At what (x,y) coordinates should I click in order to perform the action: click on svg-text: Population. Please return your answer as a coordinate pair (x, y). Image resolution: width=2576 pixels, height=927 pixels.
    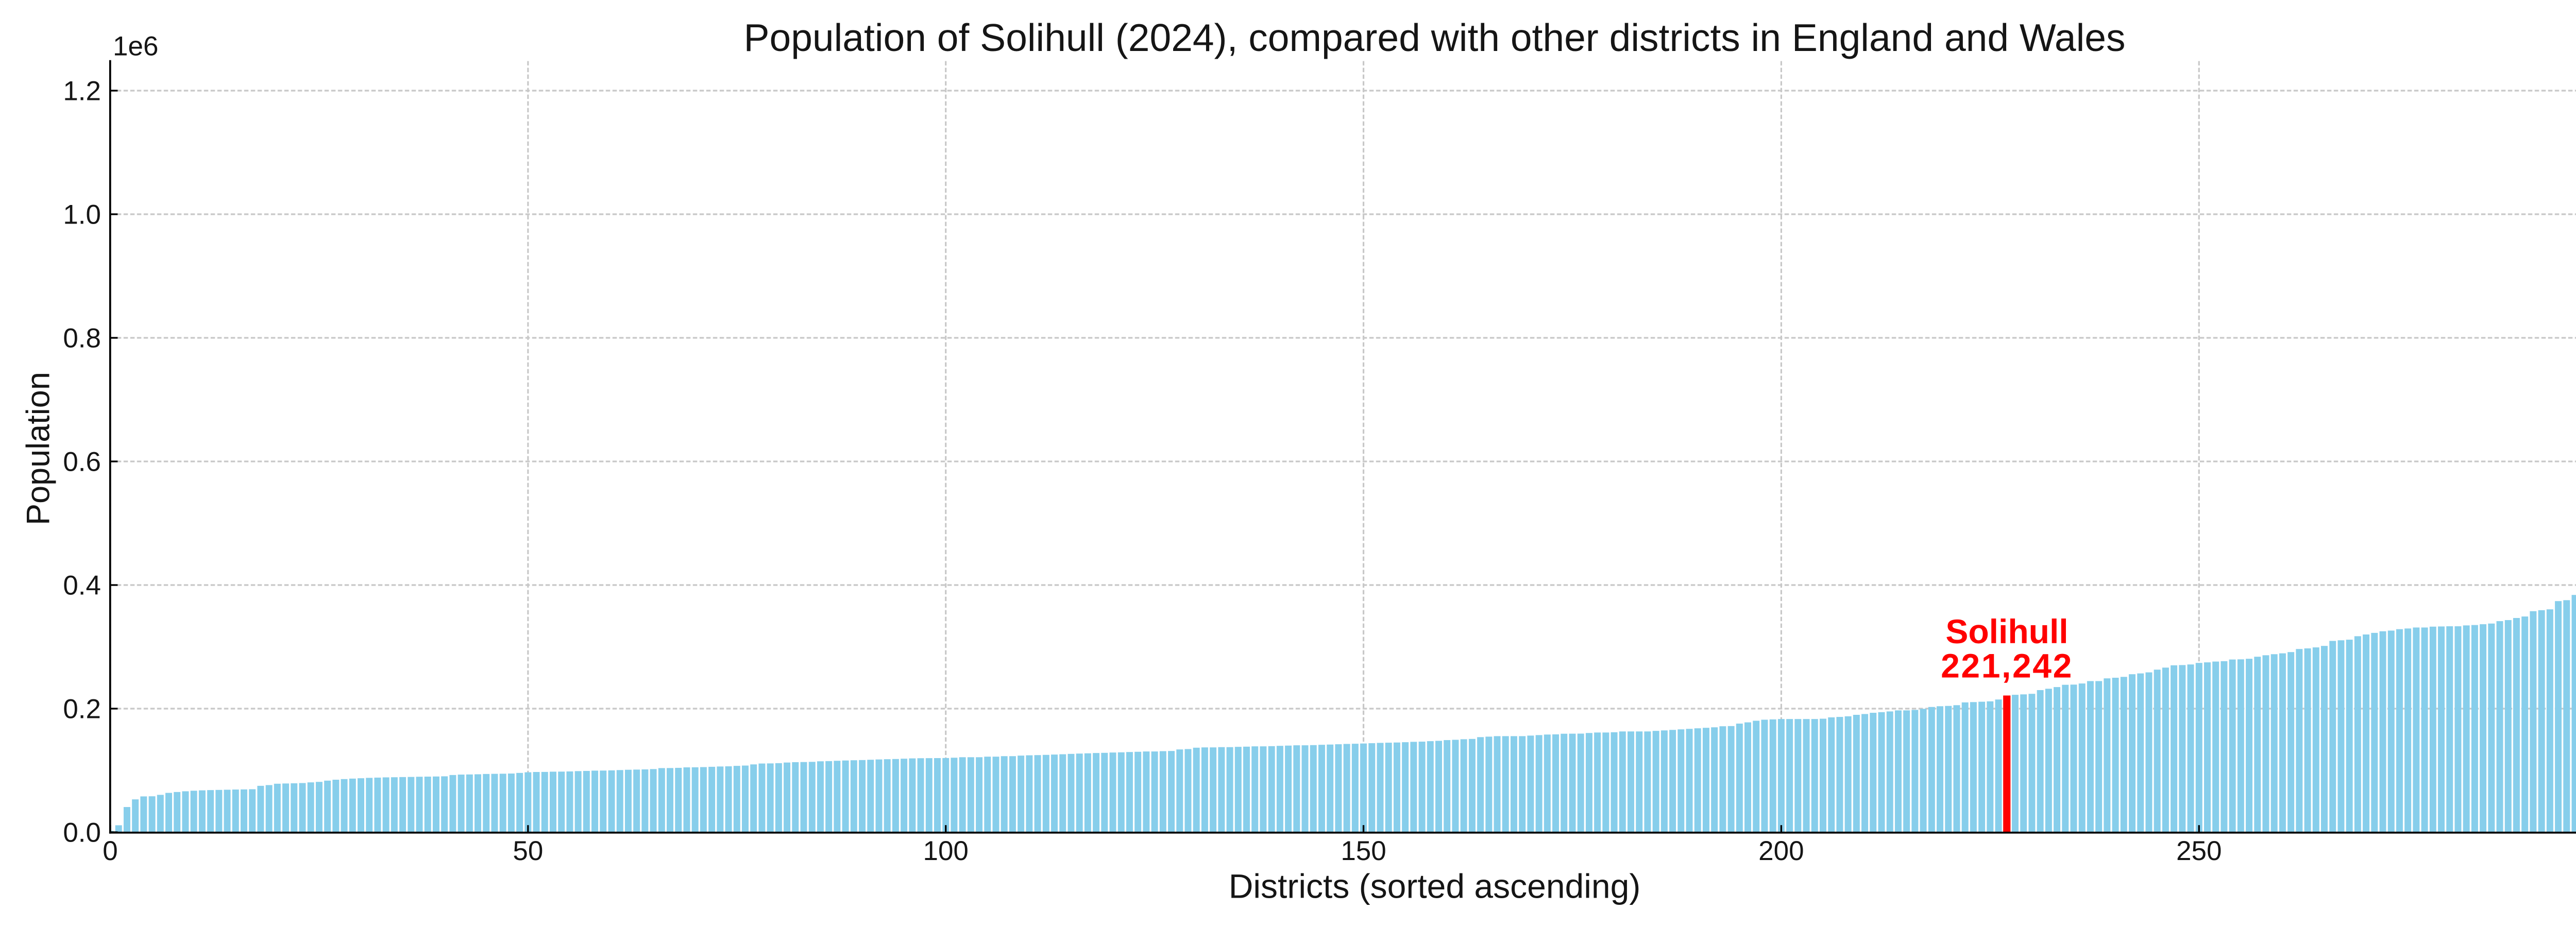
    Looking at the image, I should click on (39, 449).